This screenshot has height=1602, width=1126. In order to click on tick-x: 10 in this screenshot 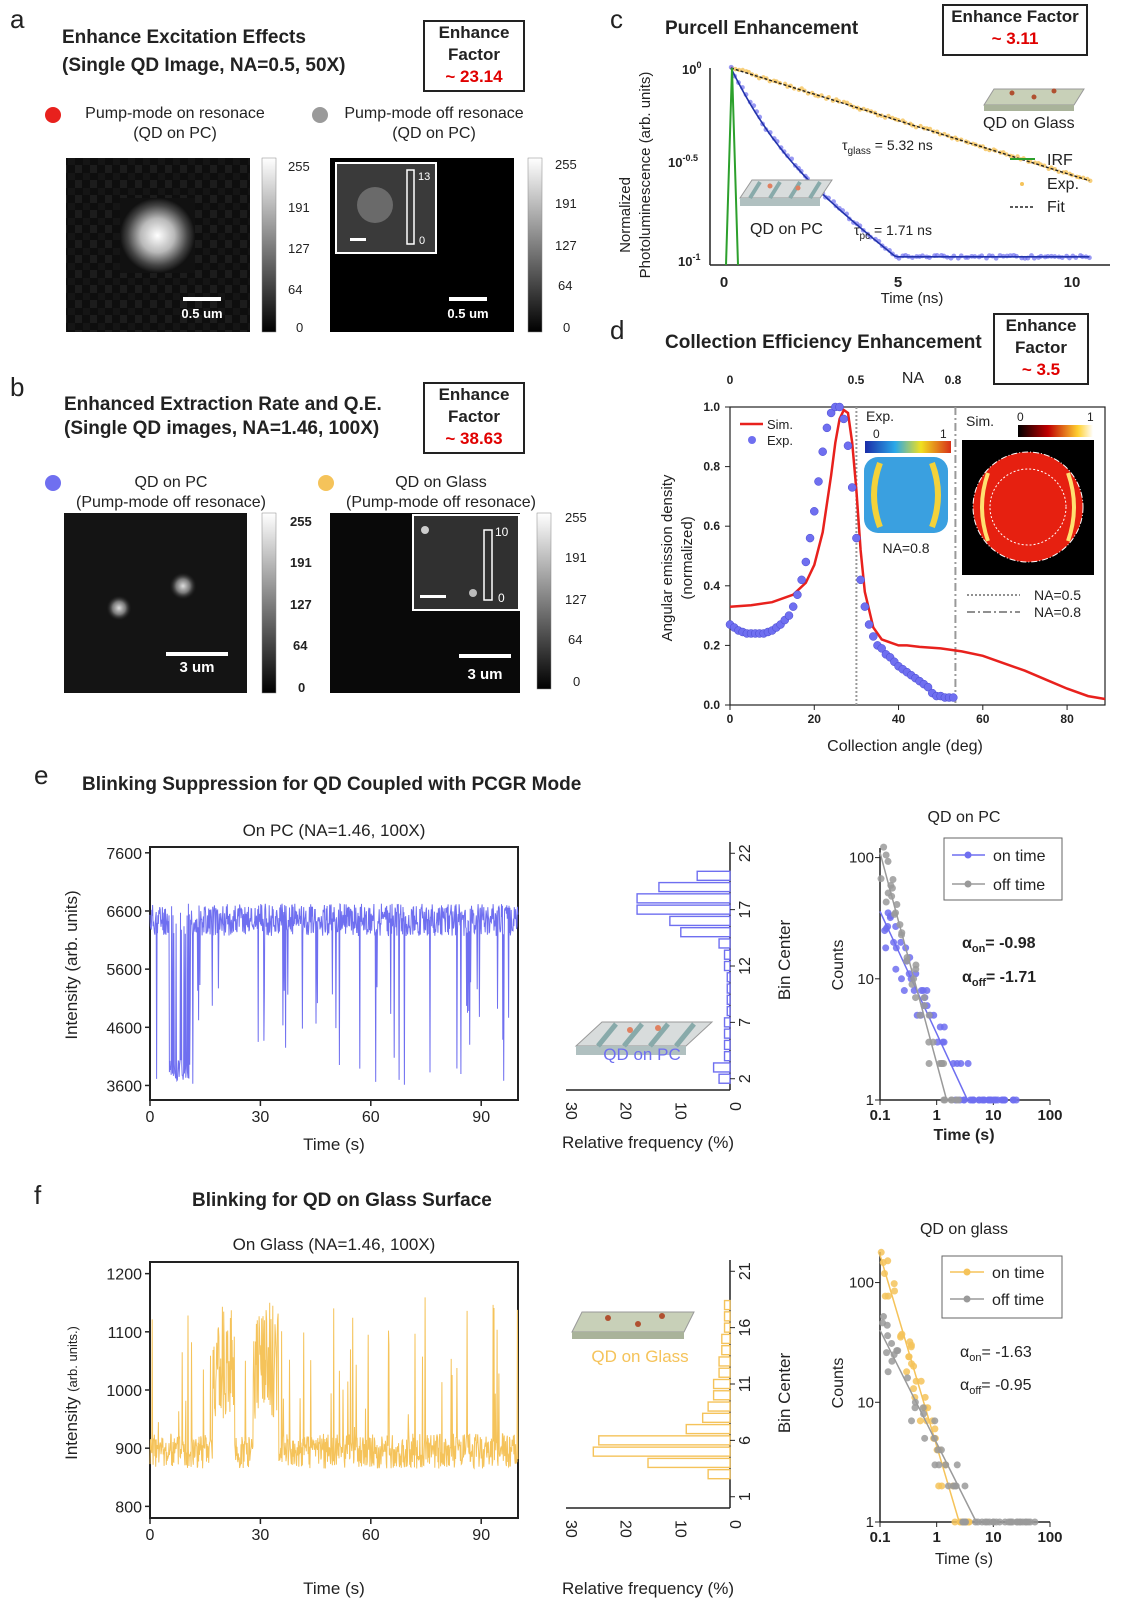, I will do `click(993, 1537)`.